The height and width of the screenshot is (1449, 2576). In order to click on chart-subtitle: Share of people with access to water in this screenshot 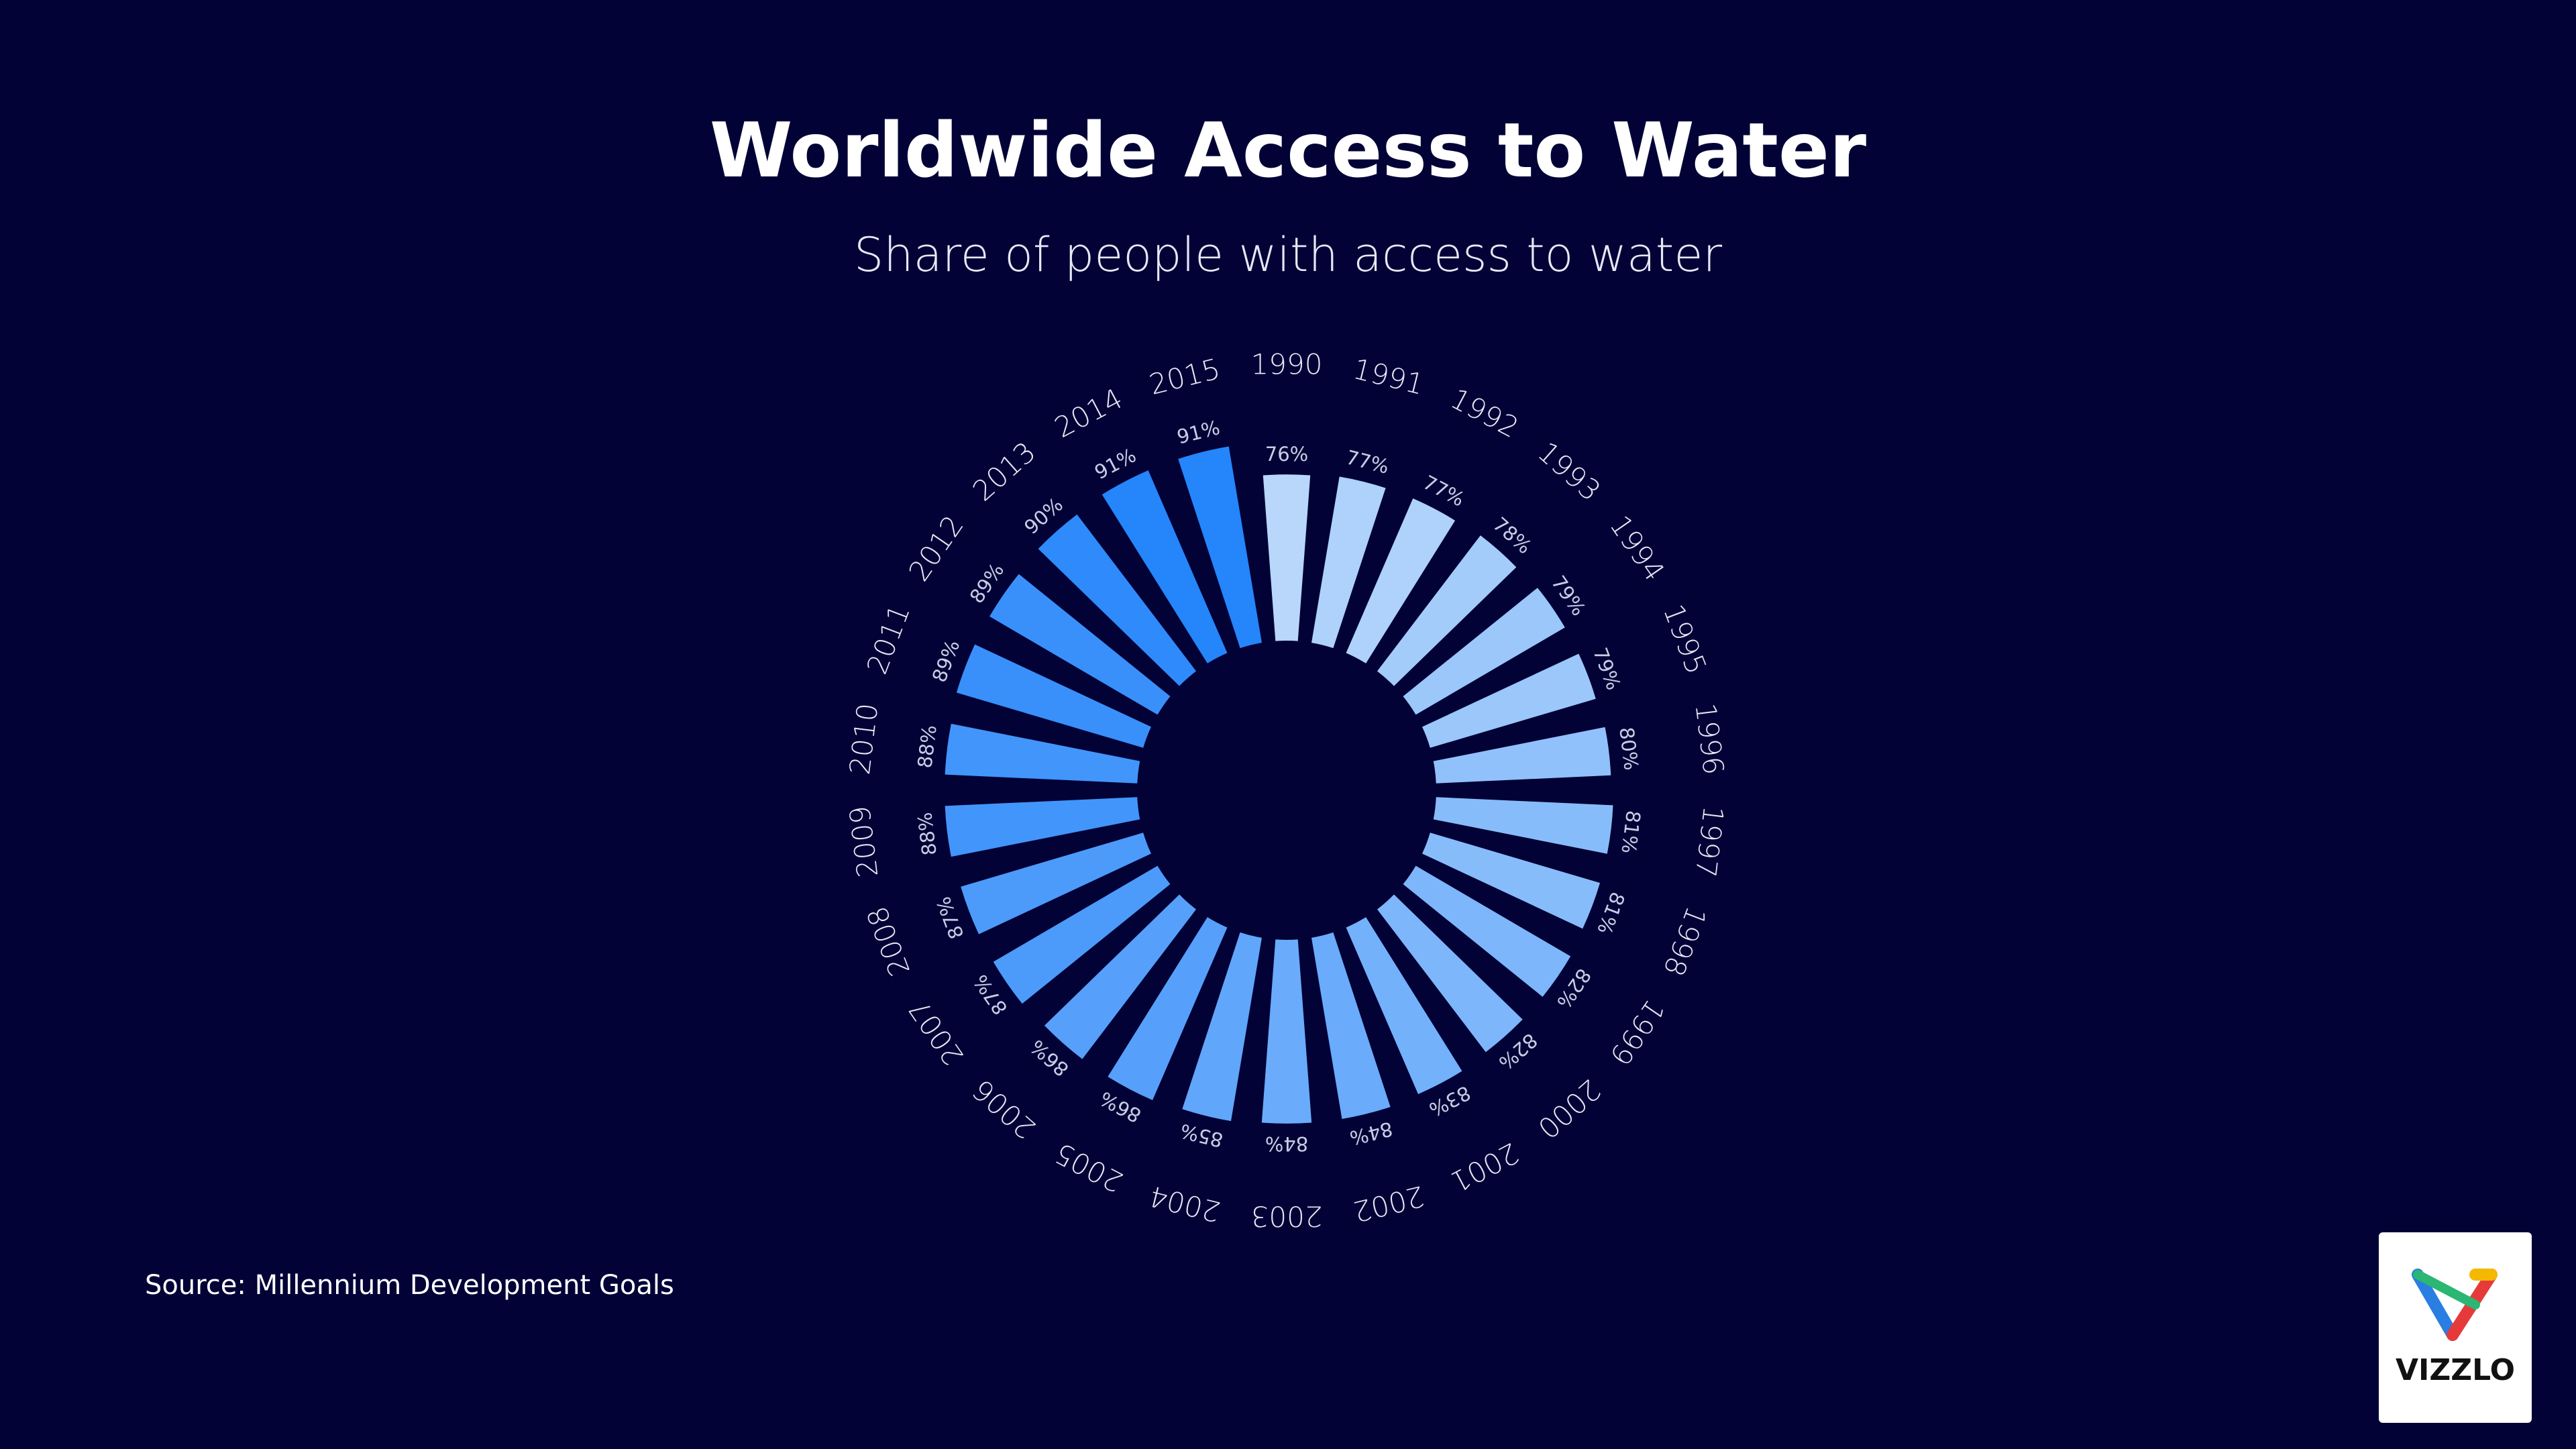, I will do `click(1288, 254)`.